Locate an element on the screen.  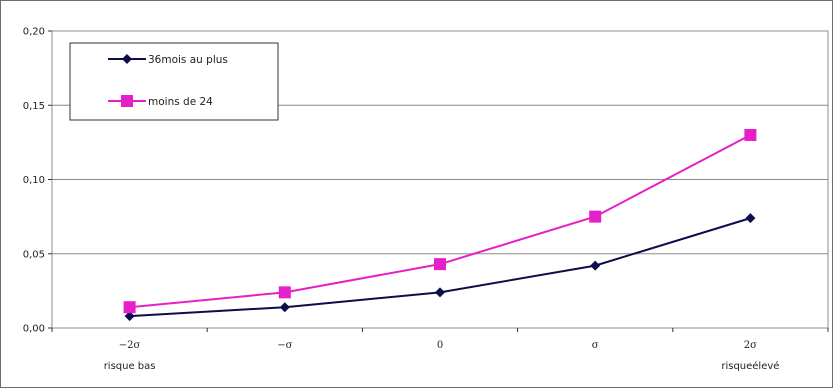
y-tick-label: 0,05 is located at coordinates (34, 254).